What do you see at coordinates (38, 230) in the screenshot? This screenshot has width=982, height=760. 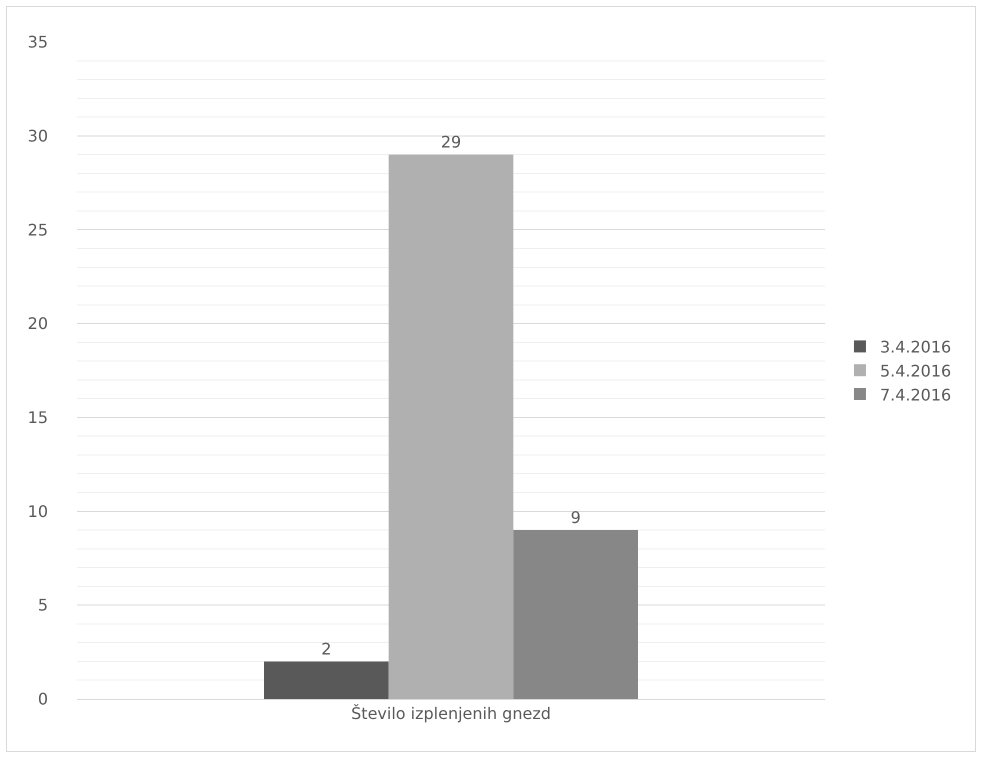 I see `y-tick-label: 25` at bounding box center [38, 230].